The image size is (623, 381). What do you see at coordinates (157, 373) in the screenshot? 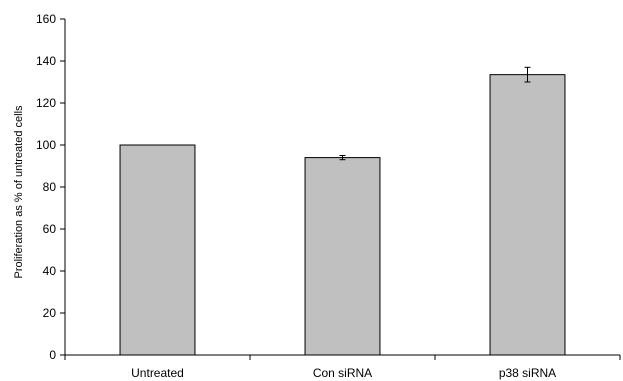
I see `x-tick-label: Untreated` at bounding box center [157, 373].